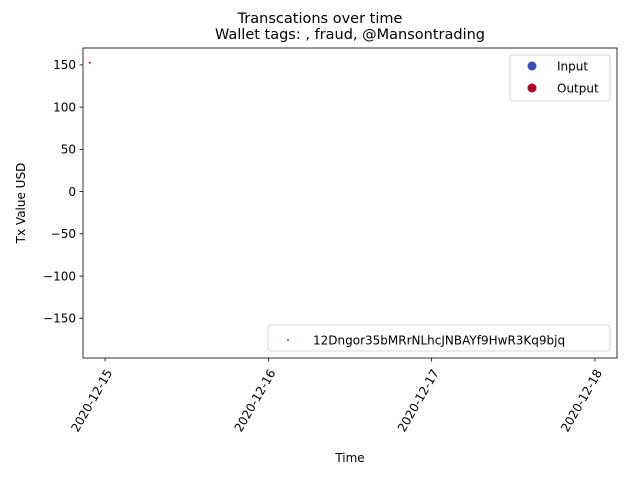 The image size is (640, 484). I want to click on legend-output-label: Output, so click(578, 89).